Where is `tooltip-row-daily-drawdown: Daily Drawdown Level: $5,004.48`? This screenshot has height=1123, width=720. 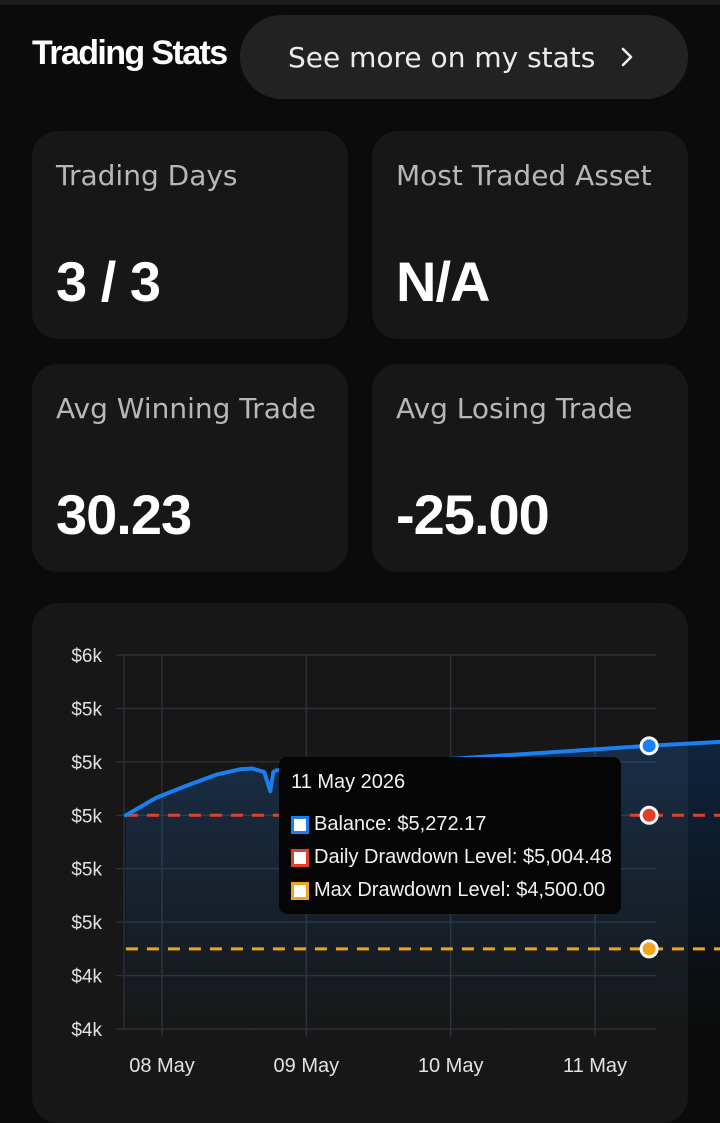 tooltip-row-daily-drawdown: Daily Drawdown Level: $5,004.48 is located at coordinates (451, 857).